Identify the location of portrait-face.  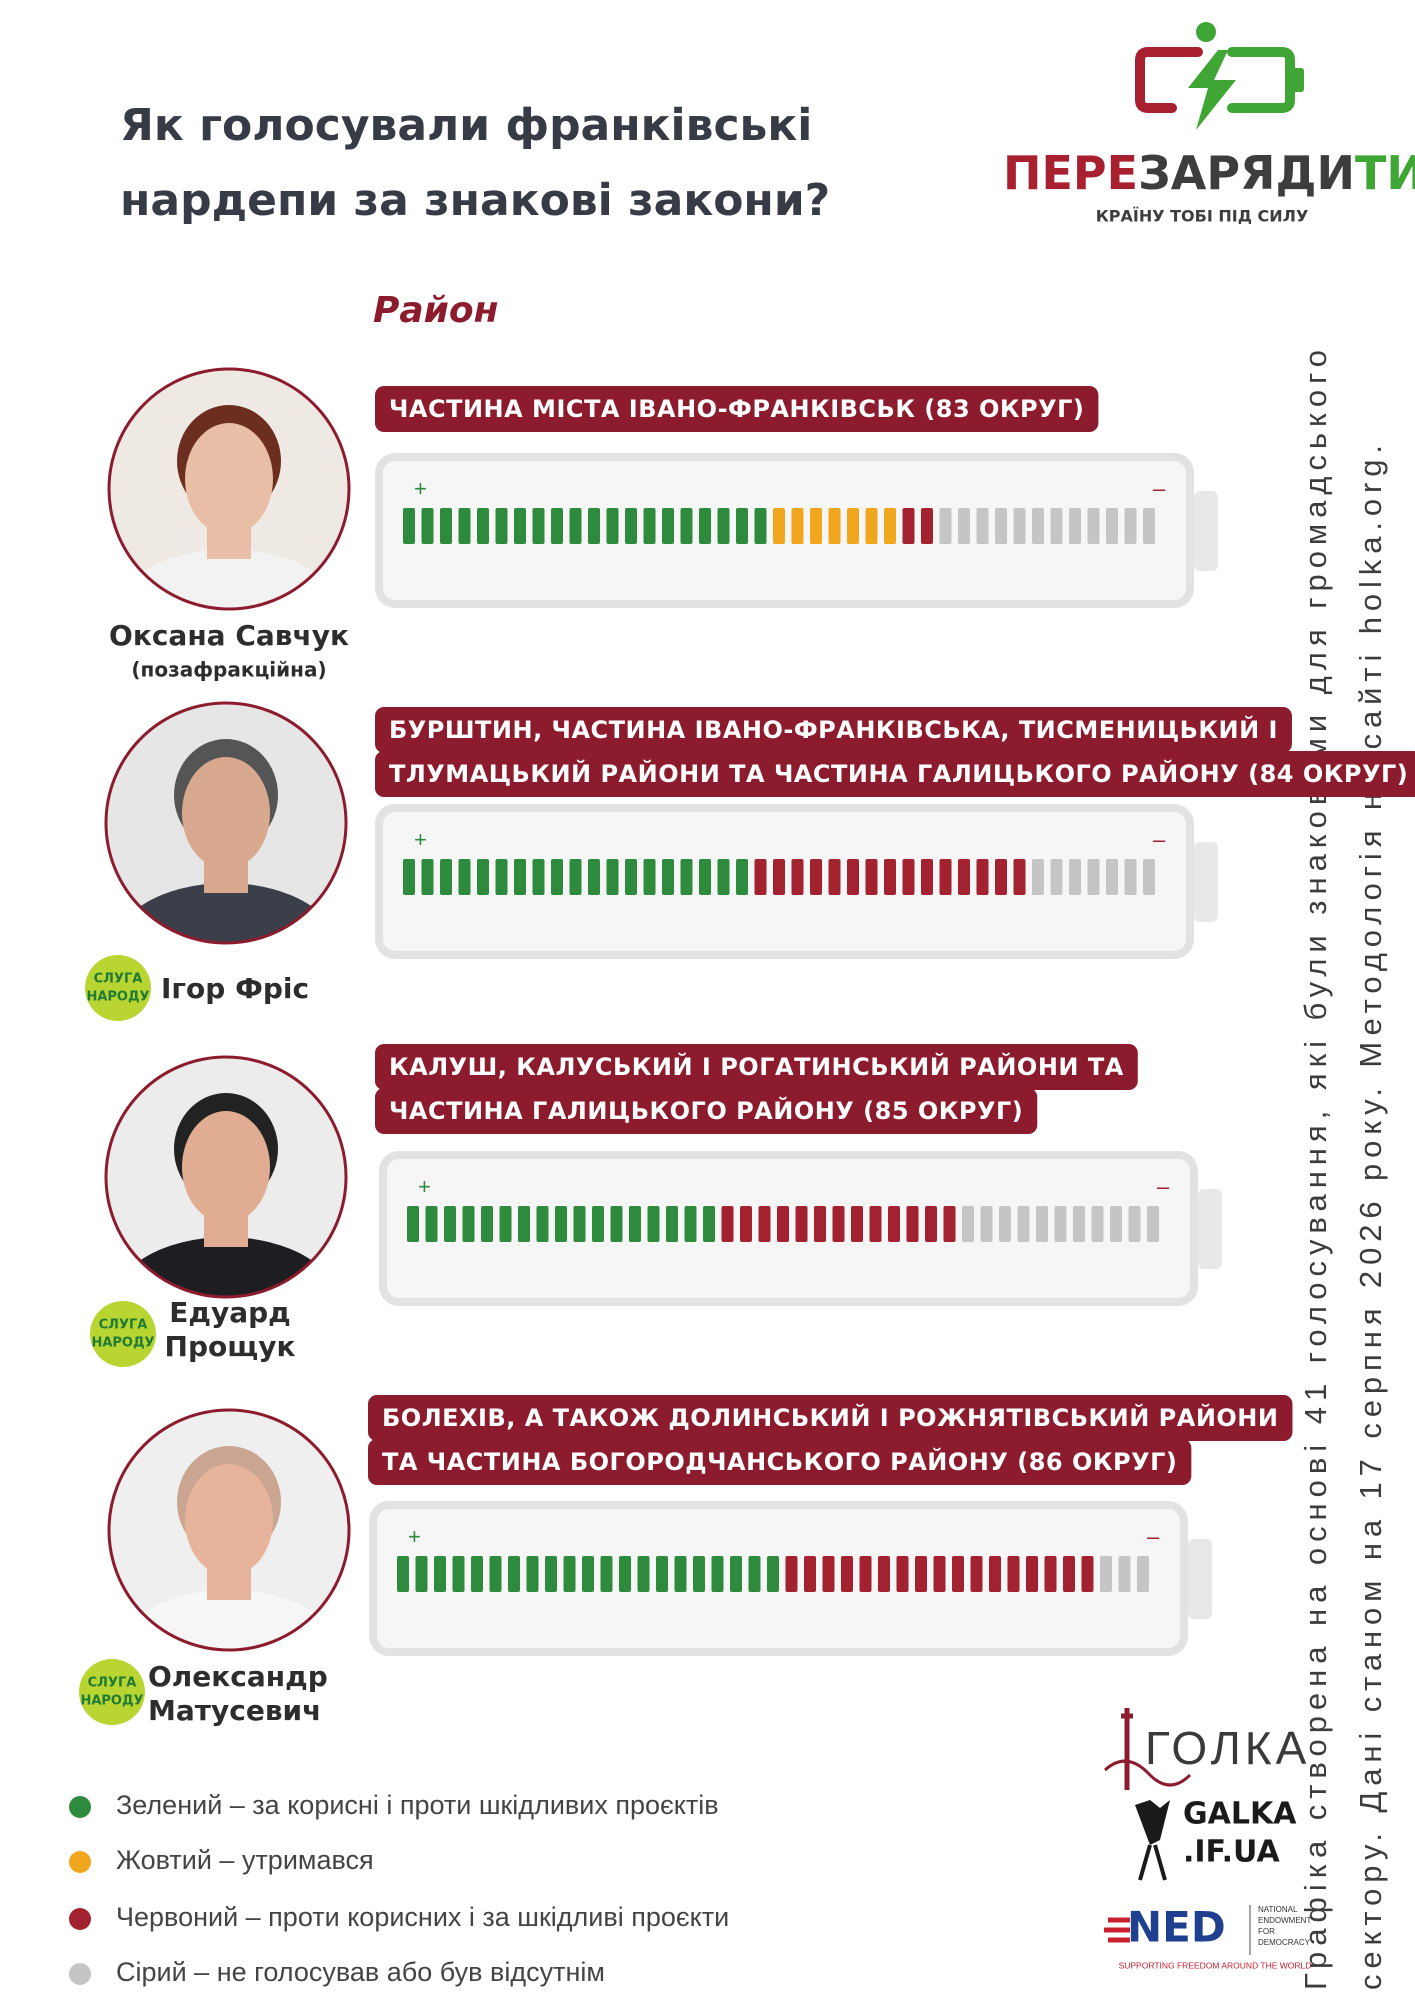
(229, 479).